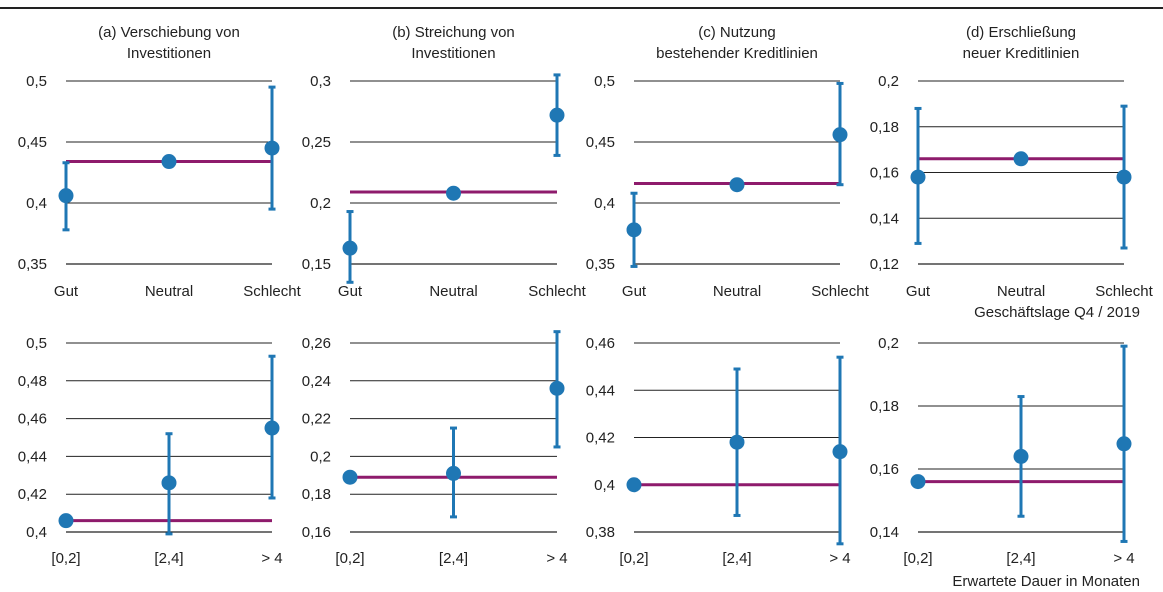  What do you see at coordinates (1046, 581) in the screenshot?
I see `bottom-row-xlabel: Erwartete Dauer in Monaten` at bounding box center [1046, 581].